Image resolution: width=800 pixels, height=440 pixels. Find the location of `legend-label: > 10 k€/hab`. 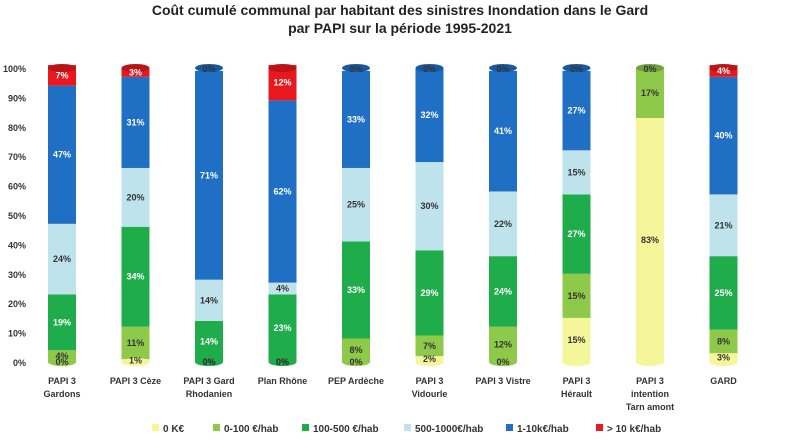

legend-label: > 10 k€/hab is located at coordinates (634, 429).